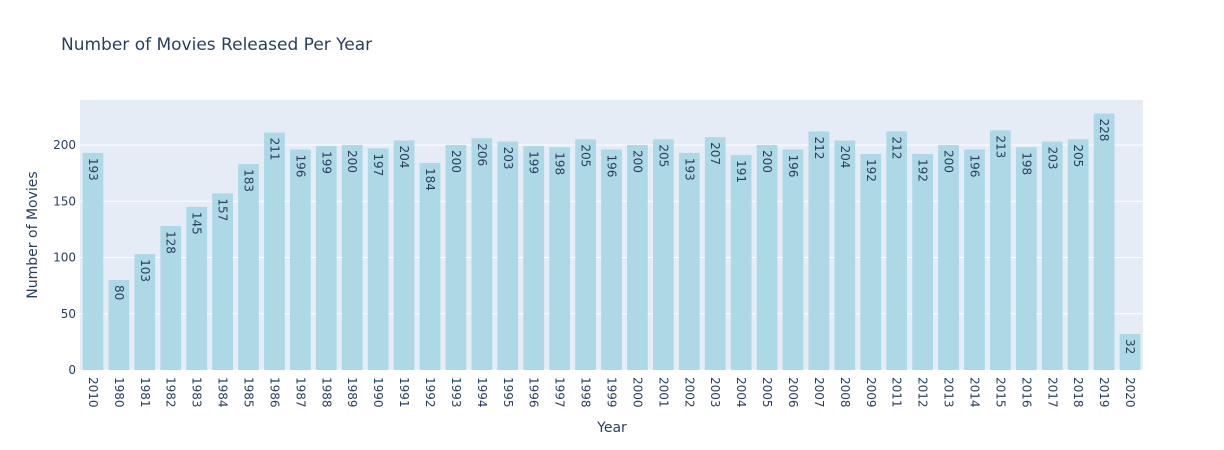 This screenshot has width=1224, height=450. I want to click on bar-1981, so click(145, 312).